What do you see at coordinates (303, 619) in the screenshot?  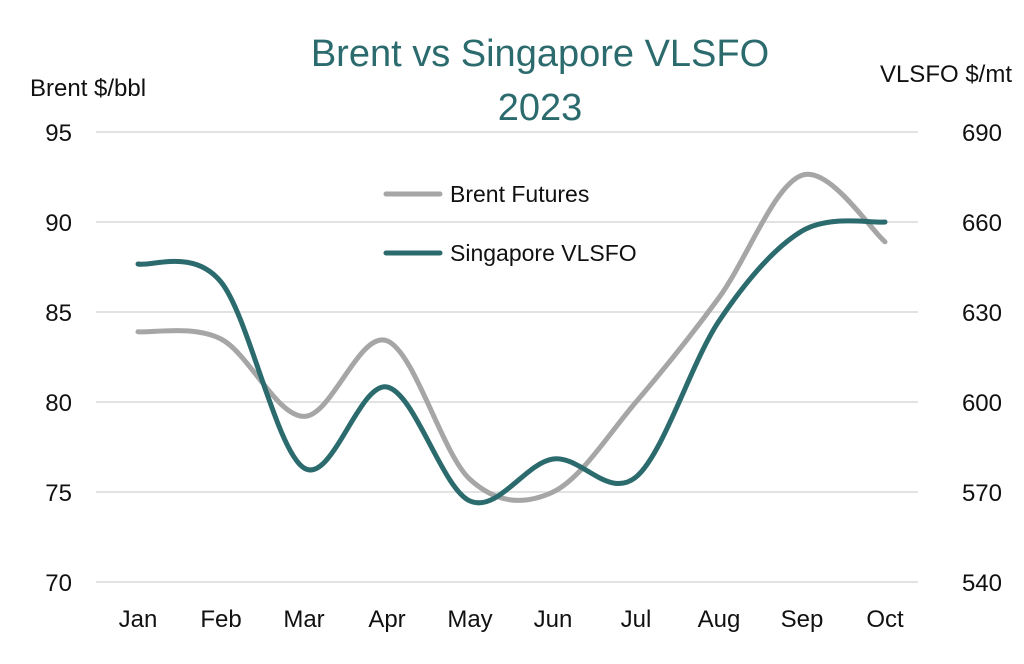 I see `x-tick-label: Mar` at bounding box center [303, 619].